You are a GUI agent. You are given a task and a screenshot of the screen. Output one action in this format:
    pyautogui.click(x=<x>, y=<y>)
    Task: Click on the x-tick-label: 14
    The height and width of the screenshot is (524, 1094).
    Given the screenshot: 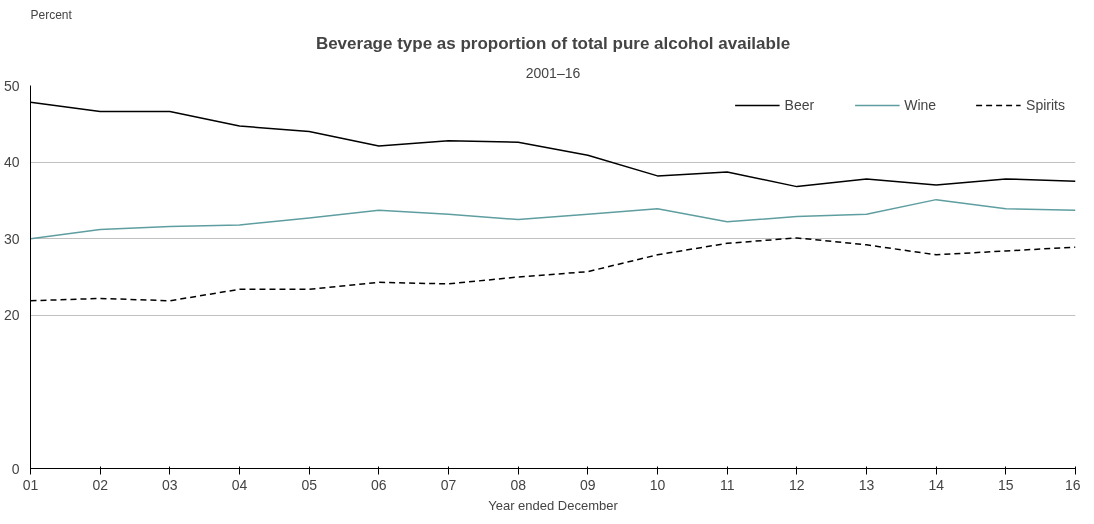 What is the action you would take?
    pyautogui.click(x=936, y=484)
    